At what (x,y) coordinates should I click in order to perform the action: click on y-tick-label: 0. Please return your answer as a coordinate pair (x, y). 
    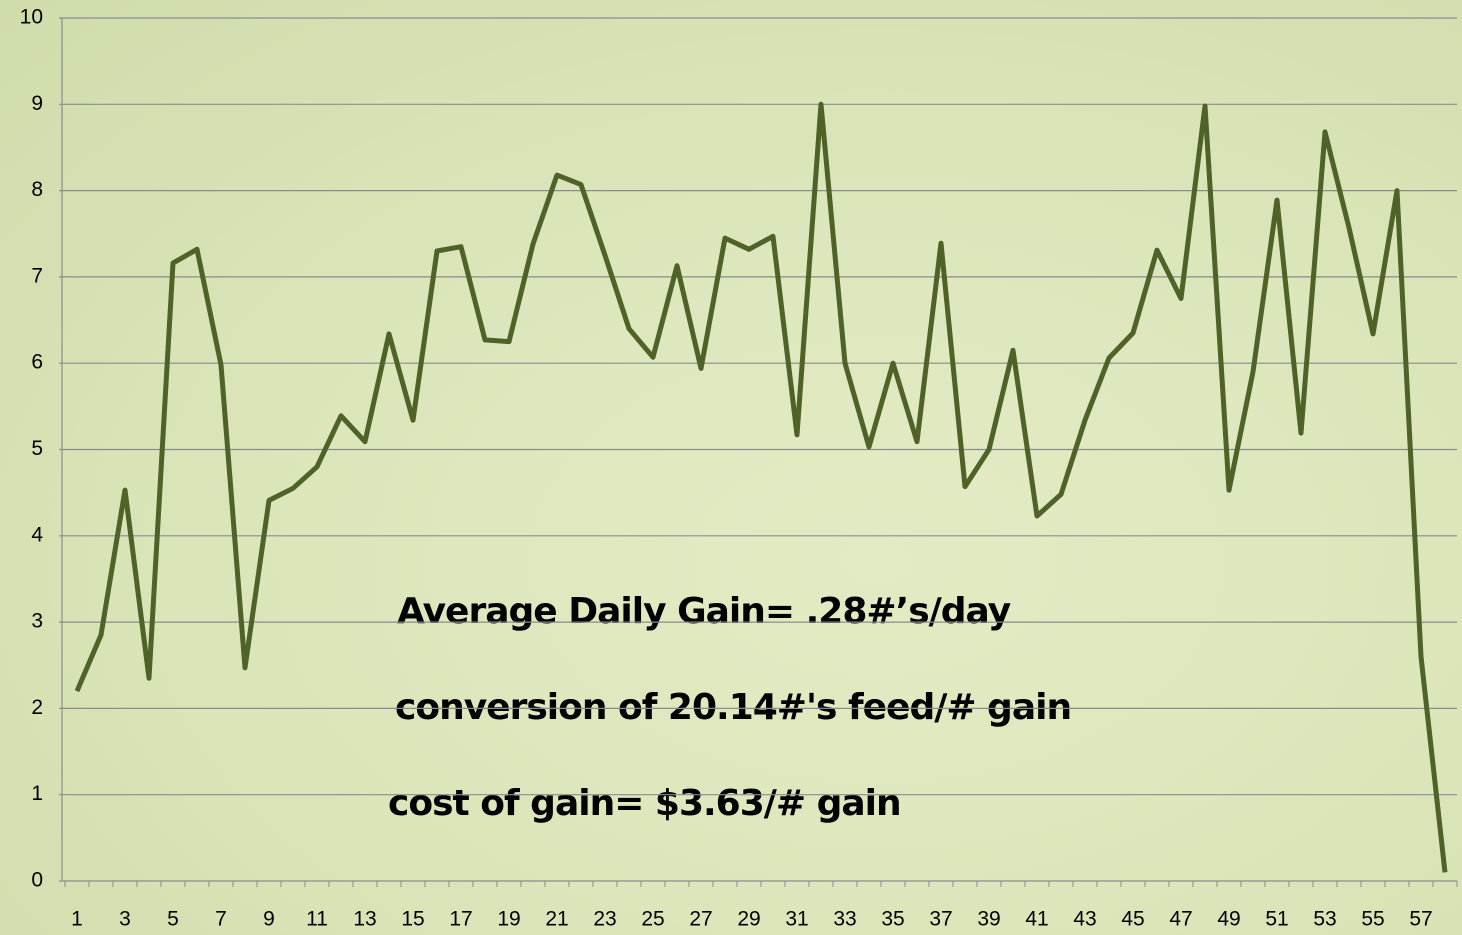
    Looking at the image, I should click on (37, 880).